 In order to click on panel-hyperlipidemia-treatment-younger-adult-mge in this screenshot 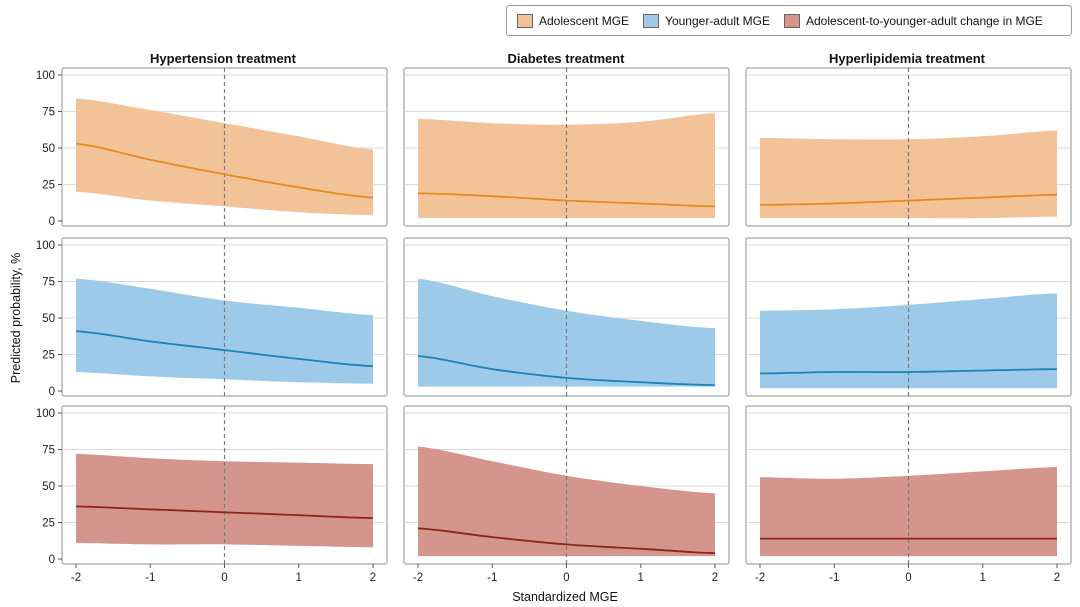, I will do `click(908, 317)`.